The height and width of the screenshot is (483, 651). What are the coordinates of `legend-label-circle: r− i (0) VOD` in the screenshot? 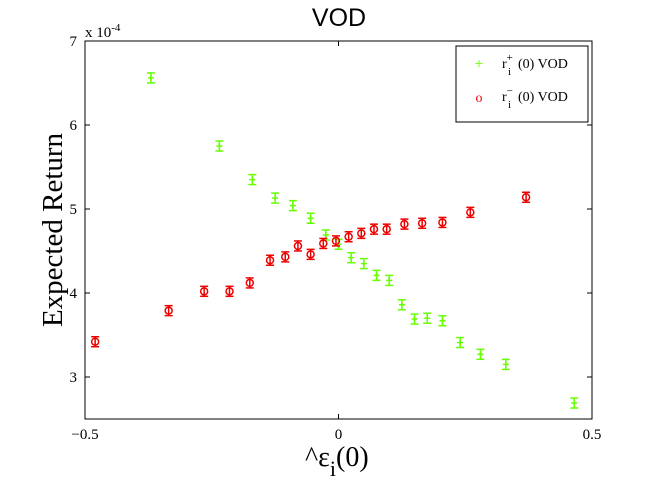 It's located at (535, 98).